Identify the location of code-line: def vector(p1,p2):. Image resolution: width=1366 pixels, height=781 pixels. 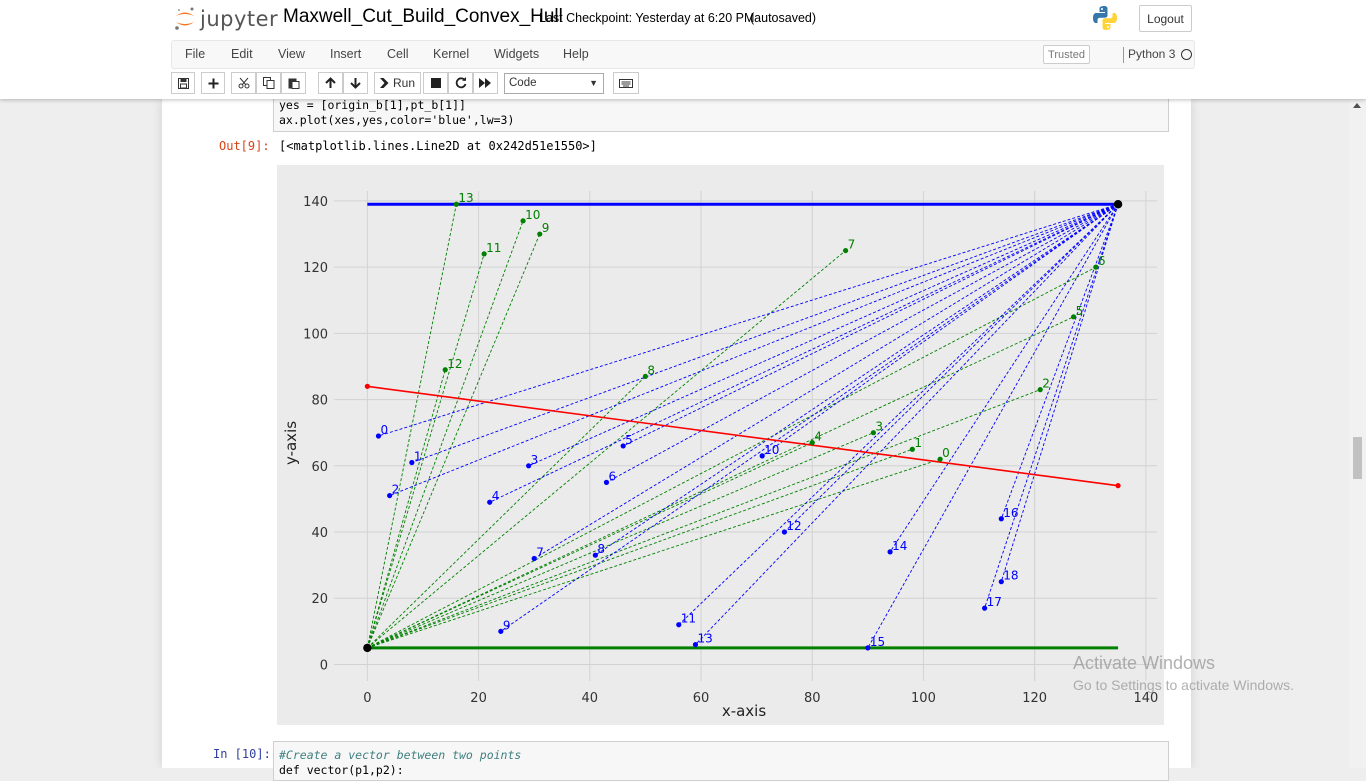
(341, 770).